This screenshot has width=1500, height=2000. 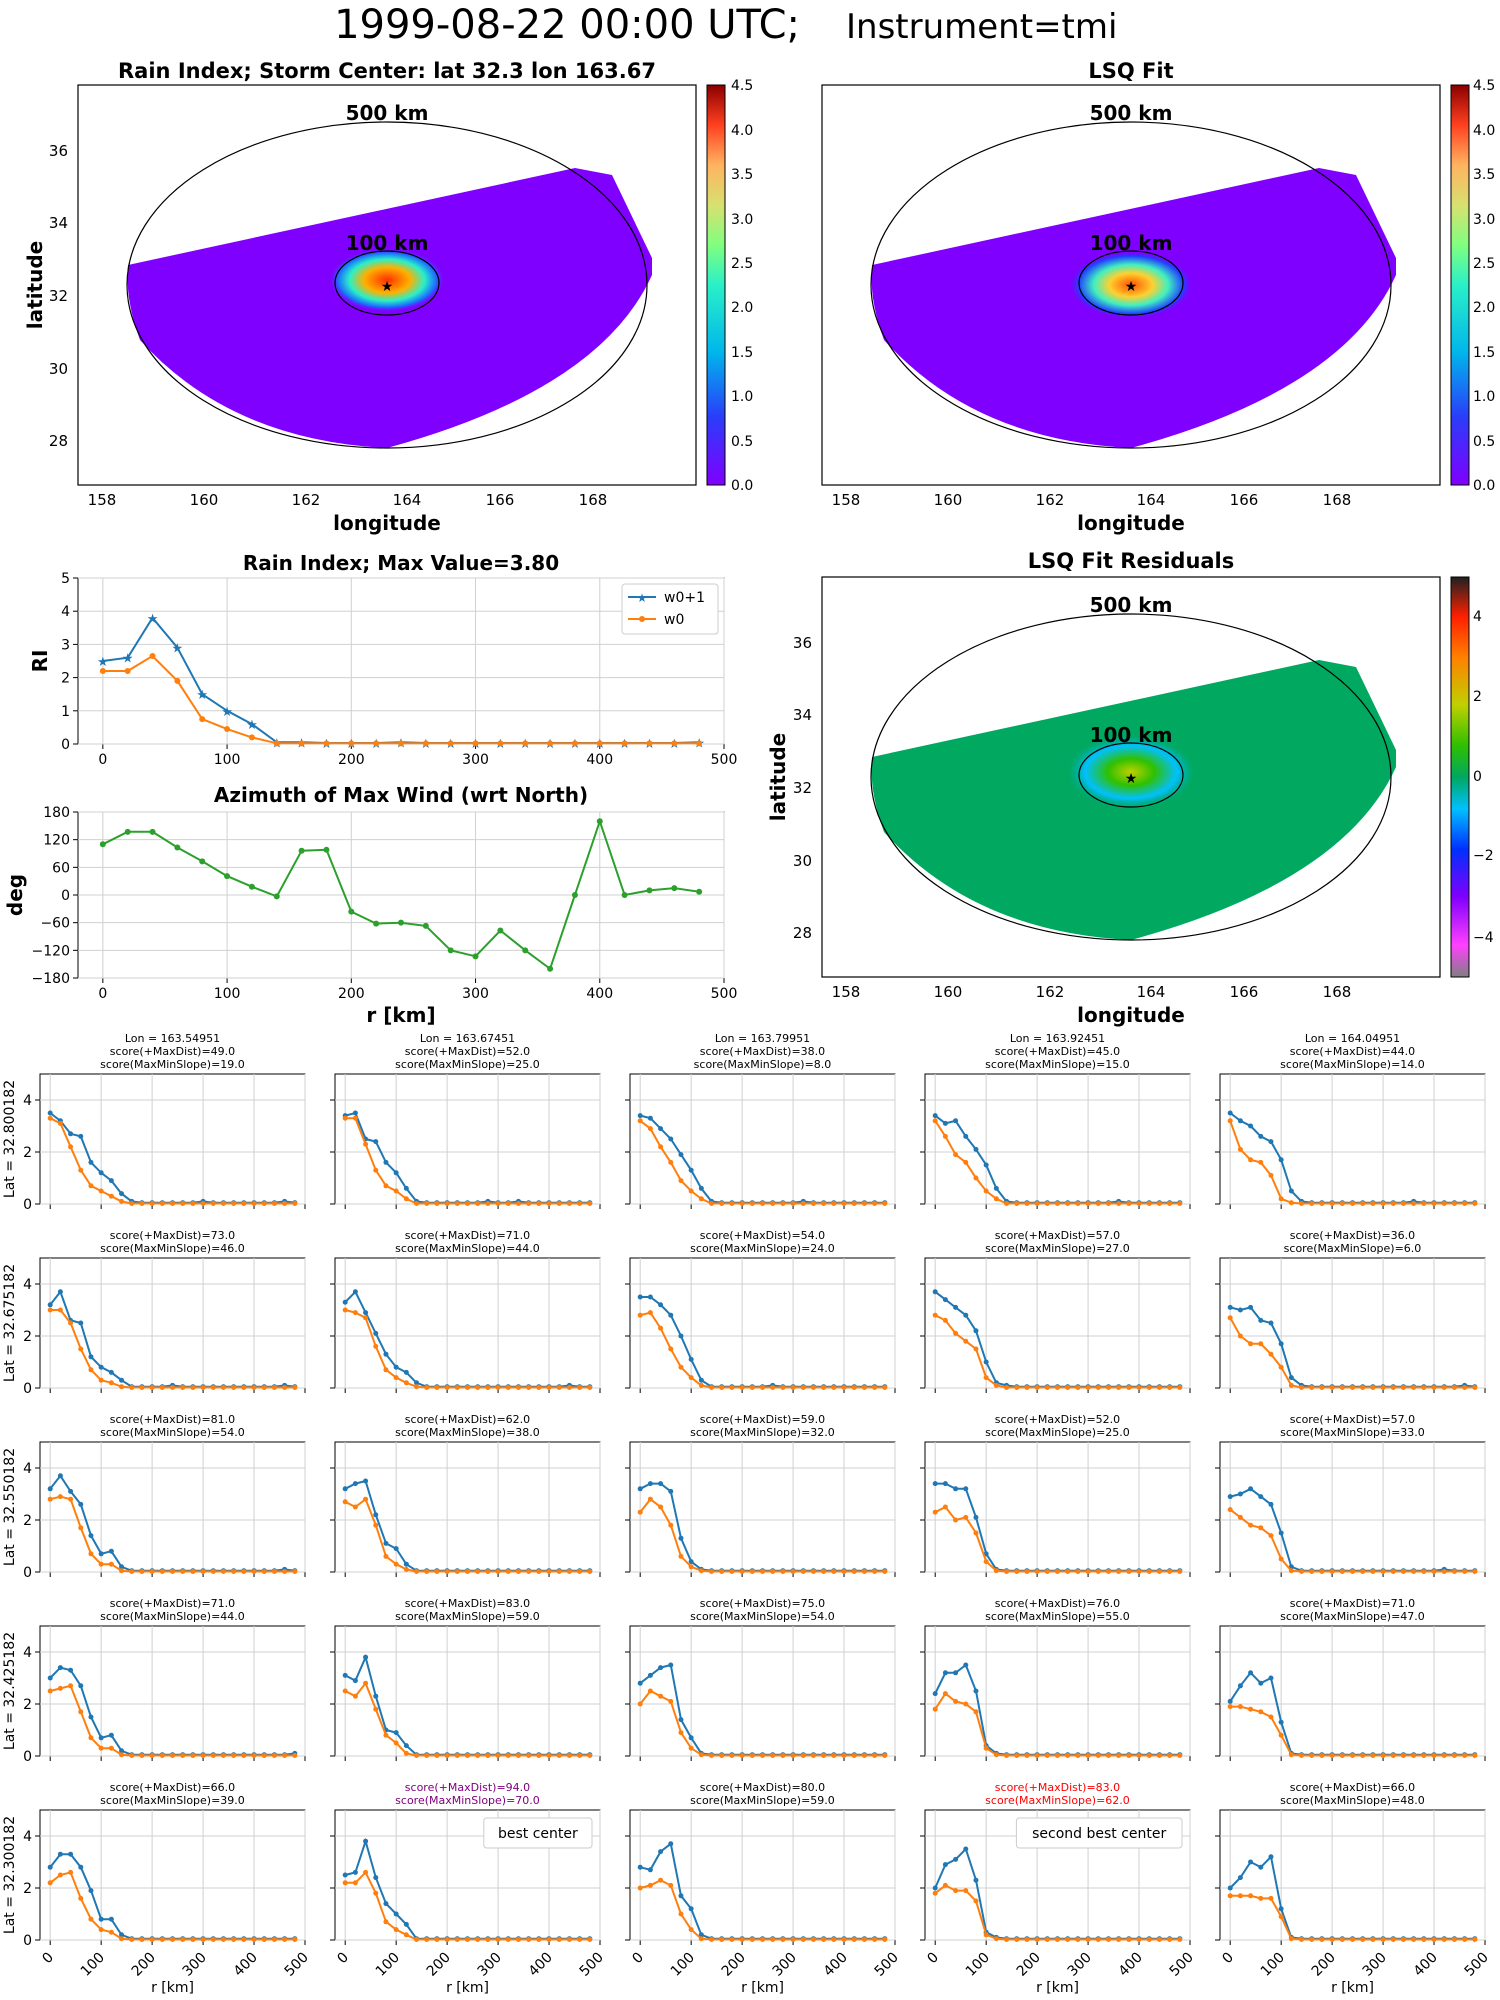 I want to click on azimuth-xlabel: r [km], so click(x=400, y=1015).